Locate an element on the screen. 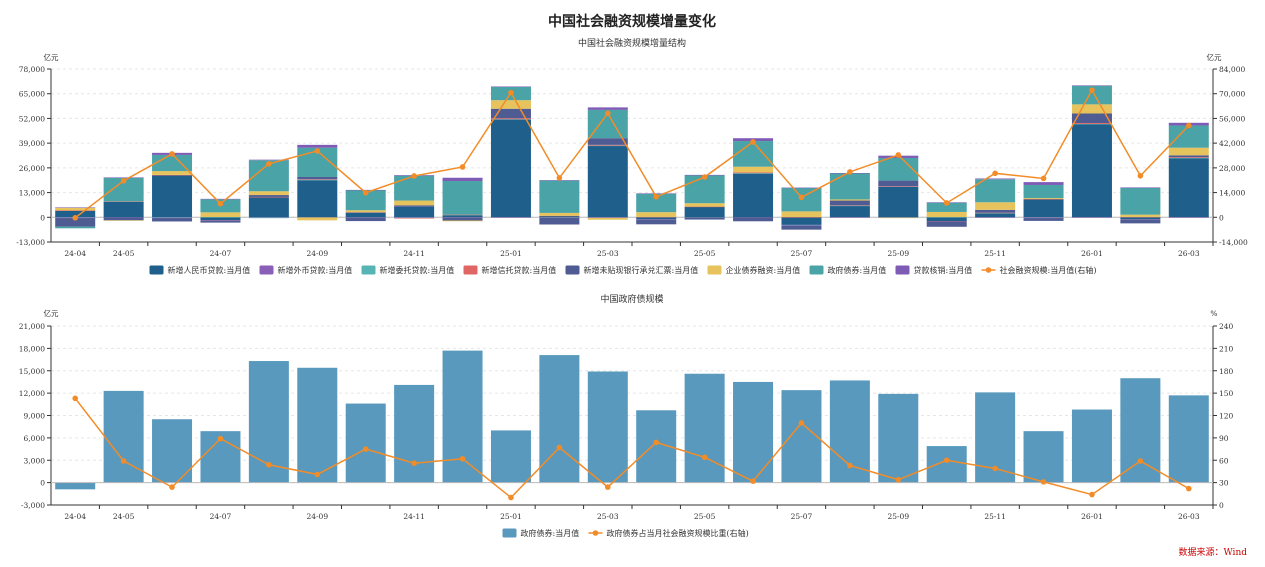  bottom-ytick-label: 12,000 is located at coordinates (32, 393).